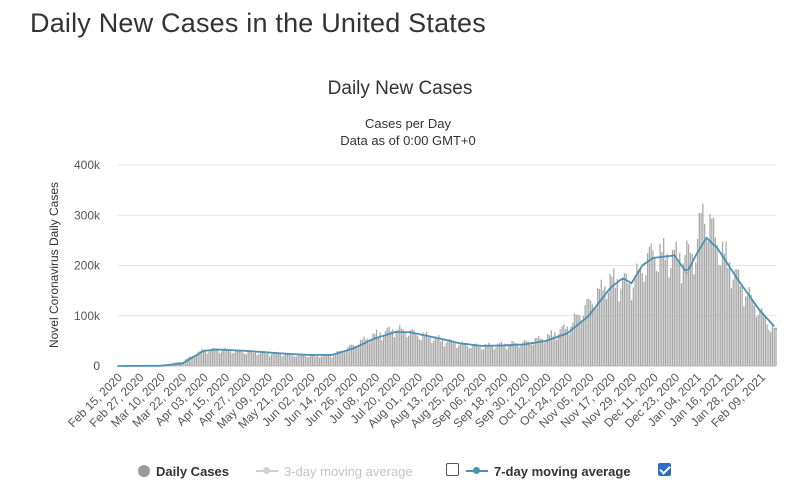 This screenshot has height=493, width=800. Describe the element at coordinates (144, 471) in the screenshot. I see `circle-icon` at that location.